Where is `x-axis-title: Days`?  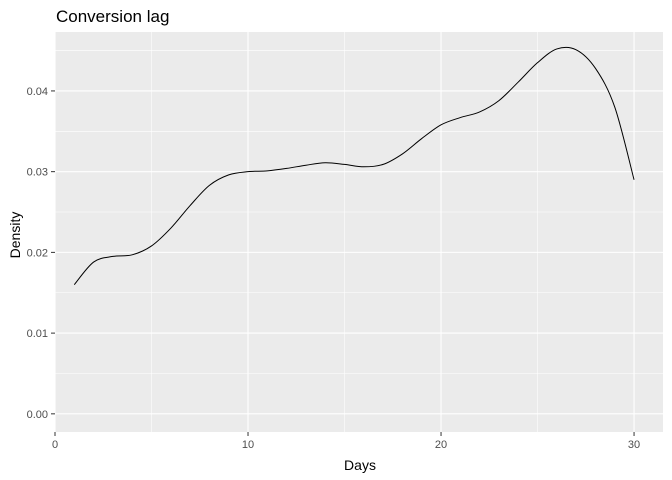 x-axis-title: Days is located at coordinates (360, 465).